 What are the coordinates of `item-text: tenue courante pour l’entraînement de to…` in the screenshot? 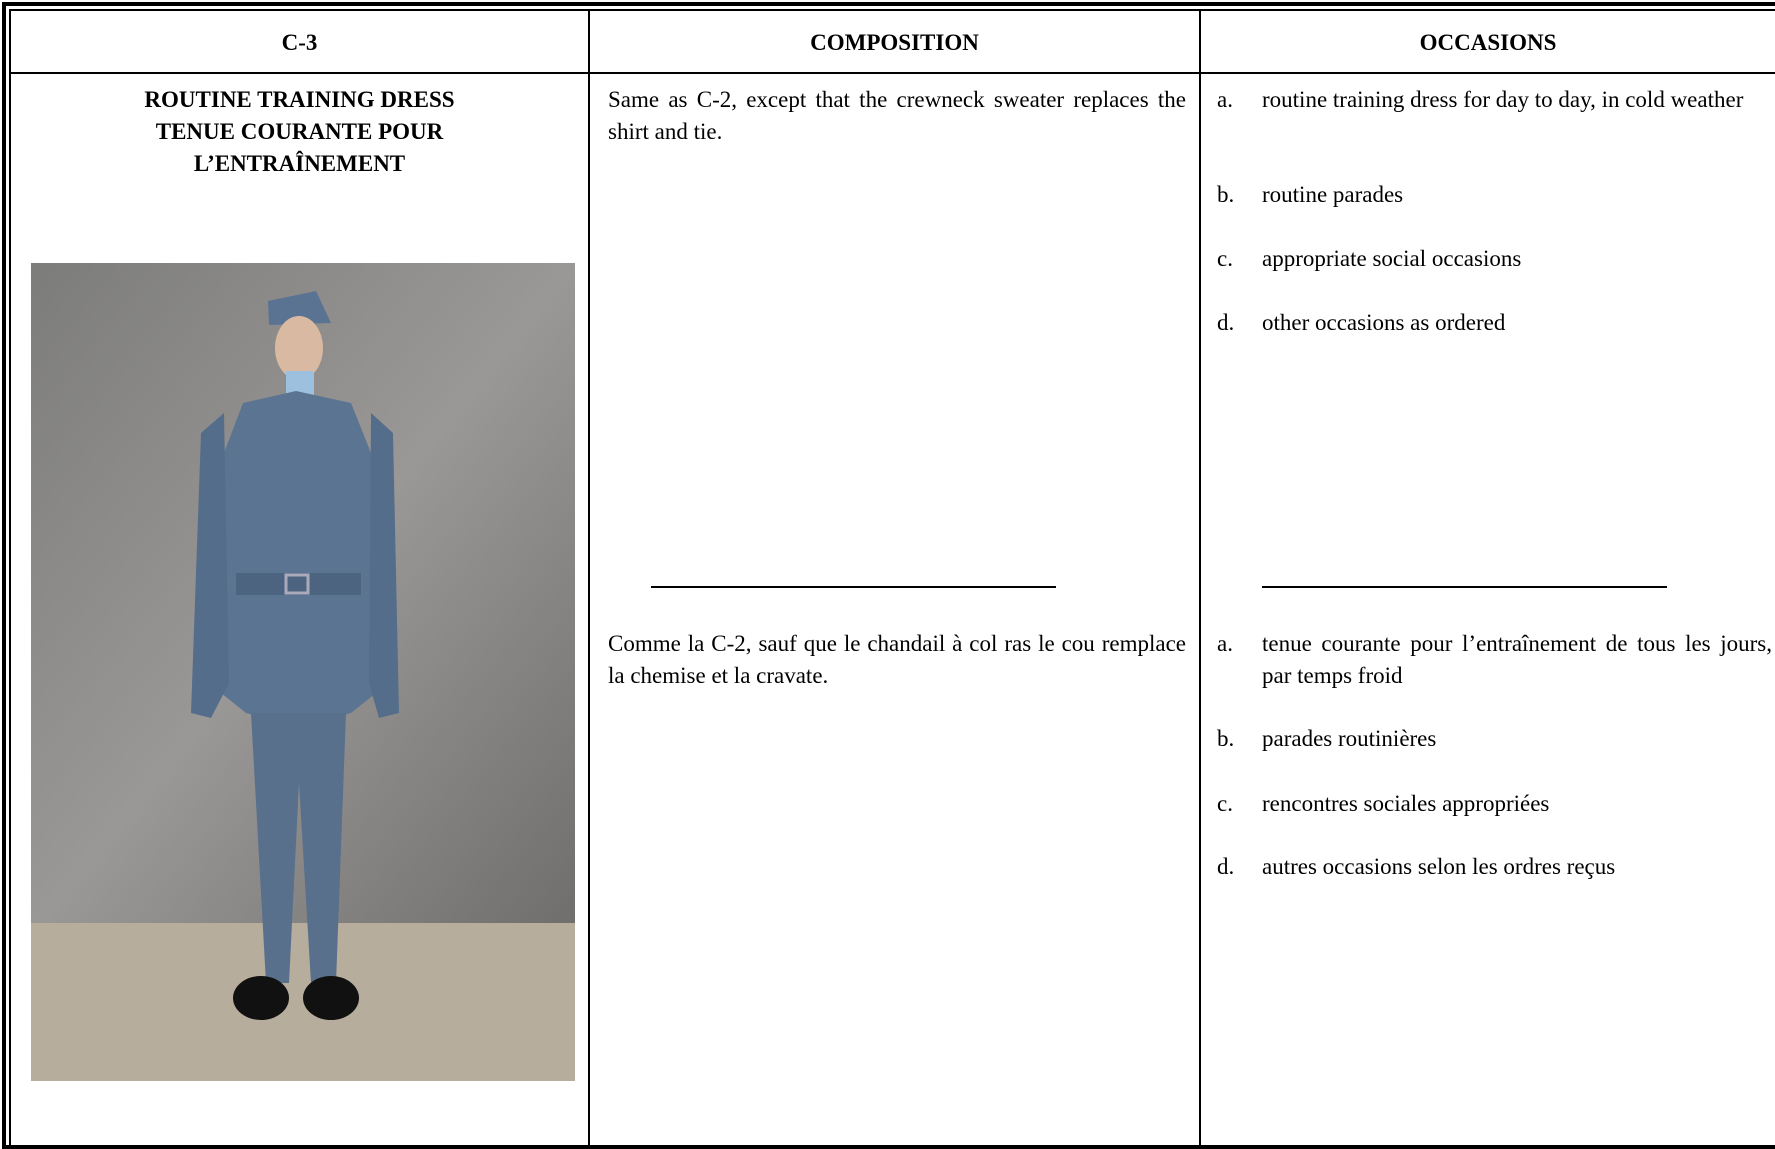 It's located at (1517, 659).